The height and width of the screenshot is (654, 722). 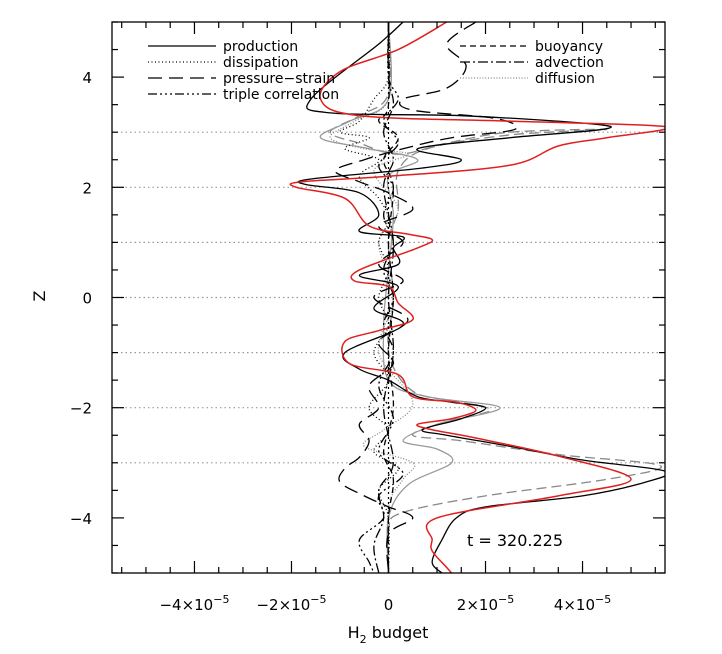 I want to click on y-tick-label: −2, so click(x=81, y=409).